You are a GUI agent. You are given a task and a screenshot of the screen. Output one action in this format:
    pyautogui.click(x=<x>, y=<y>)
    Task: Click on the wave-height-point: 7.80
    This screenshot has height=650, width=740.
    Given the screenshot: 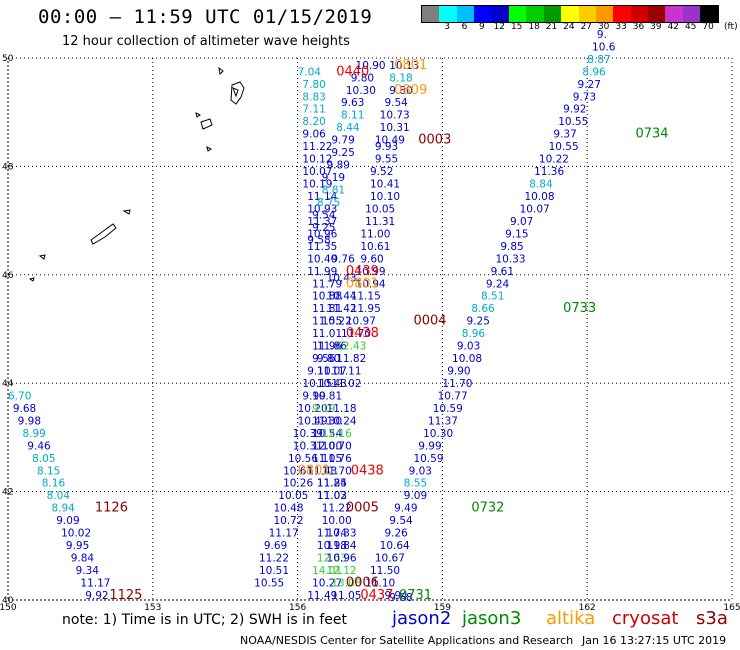 What is the action you would take?
    pyautogui.click(x=313, y=85)
    